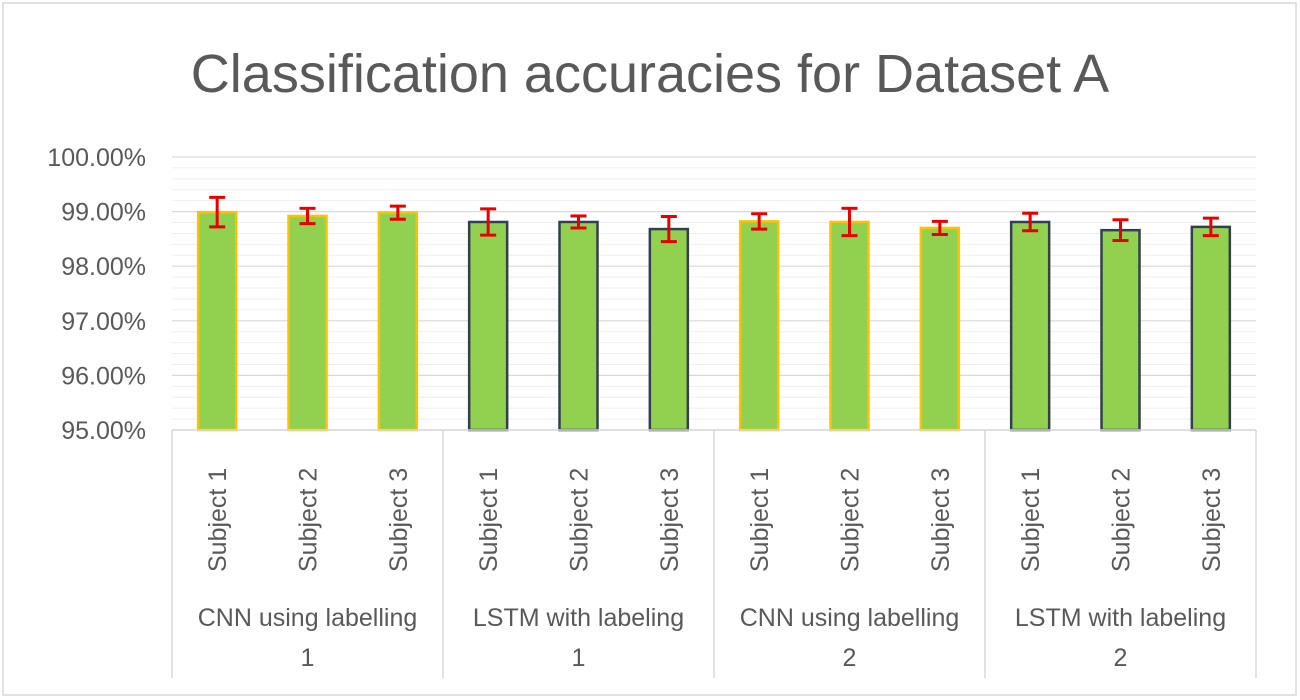 The image size is (1300, 700). Describe the element at coordinates (103, 431) in the screenshot. I see `y-tick-label: 95.00%` at that location.